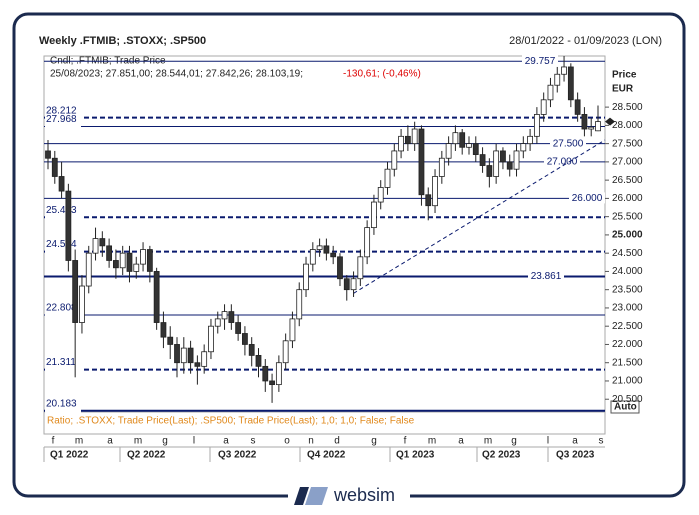 The height and width of the screenshot is (515, 699). Describe the element at coordinates (627, 216) in the screenshot. I see `y-tick-label: 25.500` at that location.